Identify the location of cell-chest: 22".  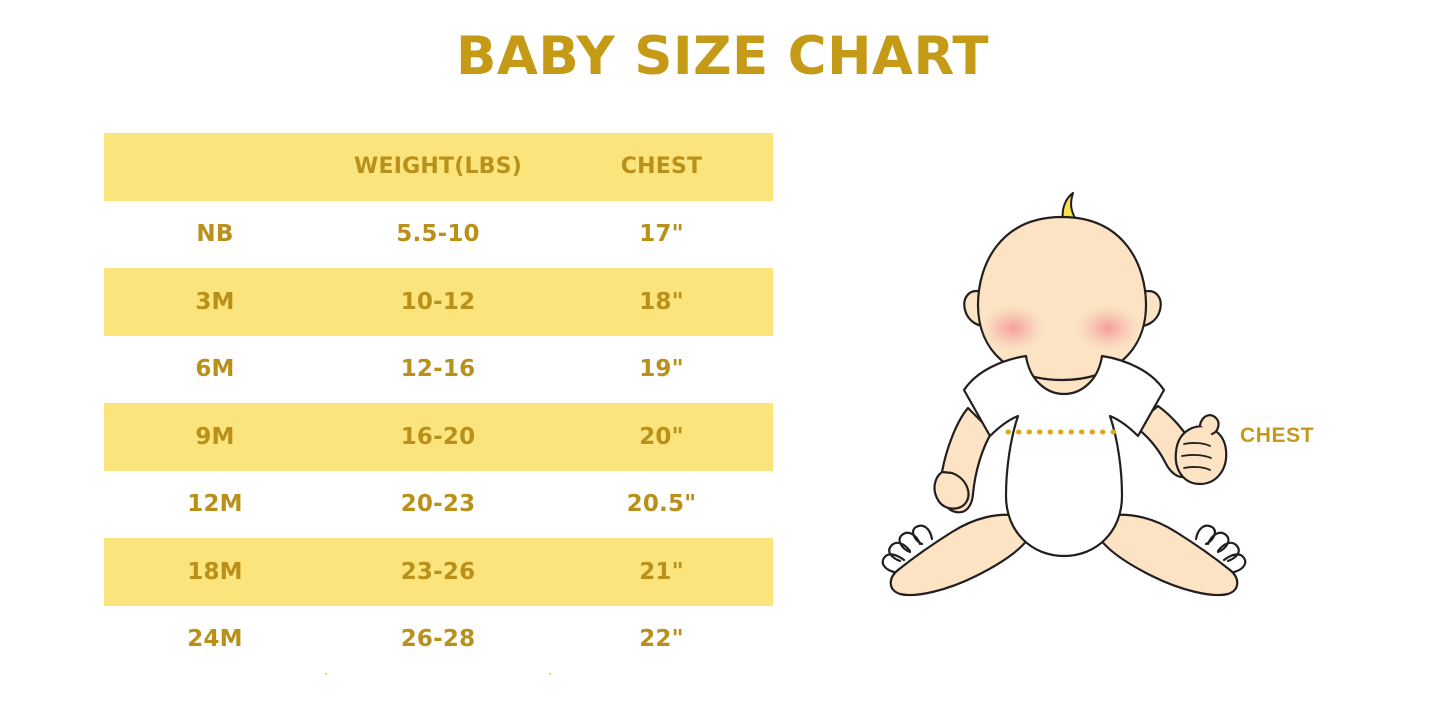
(661, 639).